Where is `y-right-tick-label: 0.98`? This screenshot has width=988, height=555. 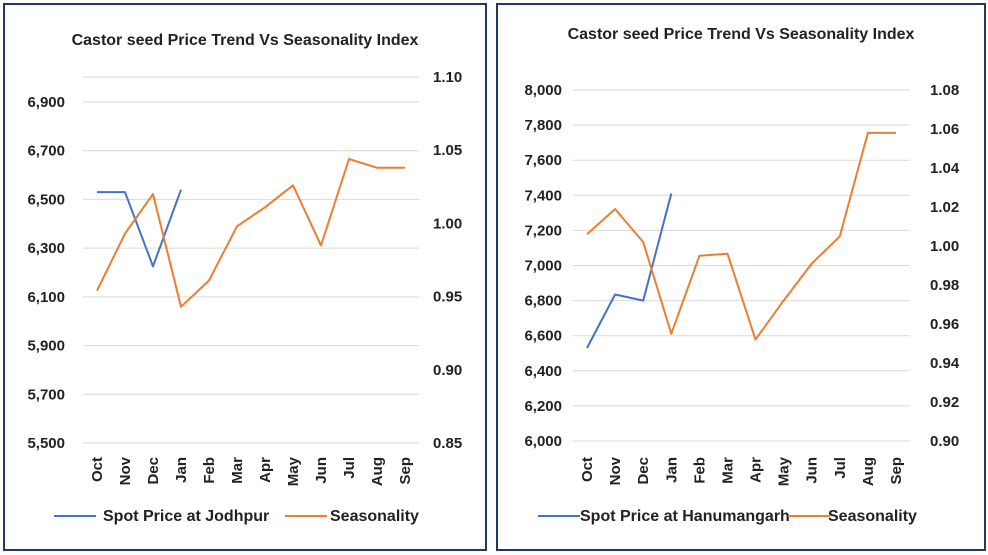 y-right-tick-label: 0.98 is located at coordinates (944, 285).